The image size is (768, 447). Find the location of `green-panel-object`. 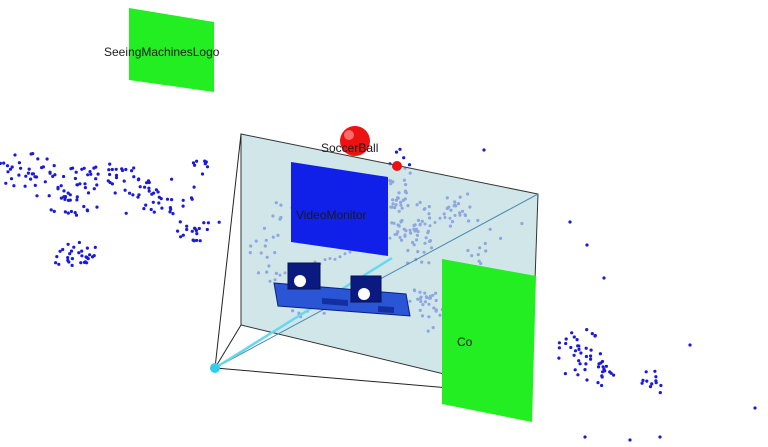

green-panel-object is located at coordinates (489, 340).